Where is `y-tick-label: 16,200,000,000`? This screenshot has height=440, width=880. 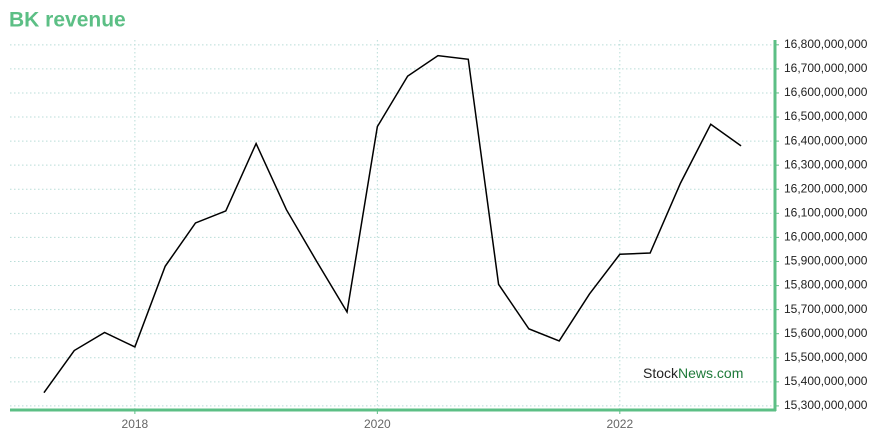
y-tick-label: 16,200,000,000 is located at coordinates (826, 188).